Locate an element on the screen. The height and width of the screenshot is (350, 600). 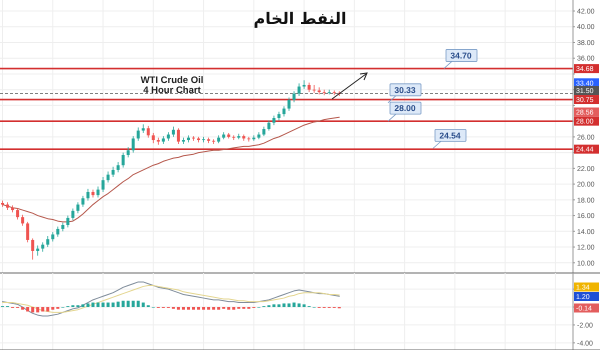
annotation: 30.33 is located at coordinates (405, 89).